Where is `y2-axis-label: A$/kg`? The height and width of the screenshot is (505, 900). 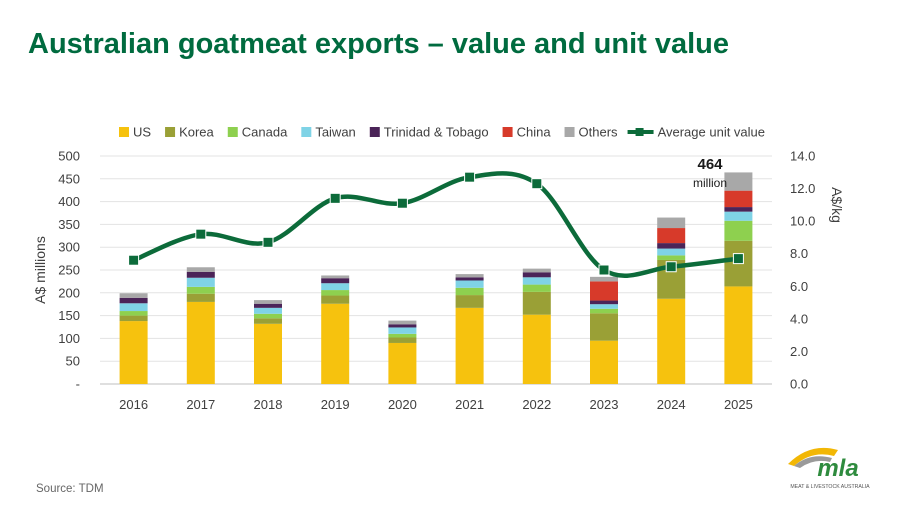 y2-axis-label: A$/kg is located at coordinates (837, 205).